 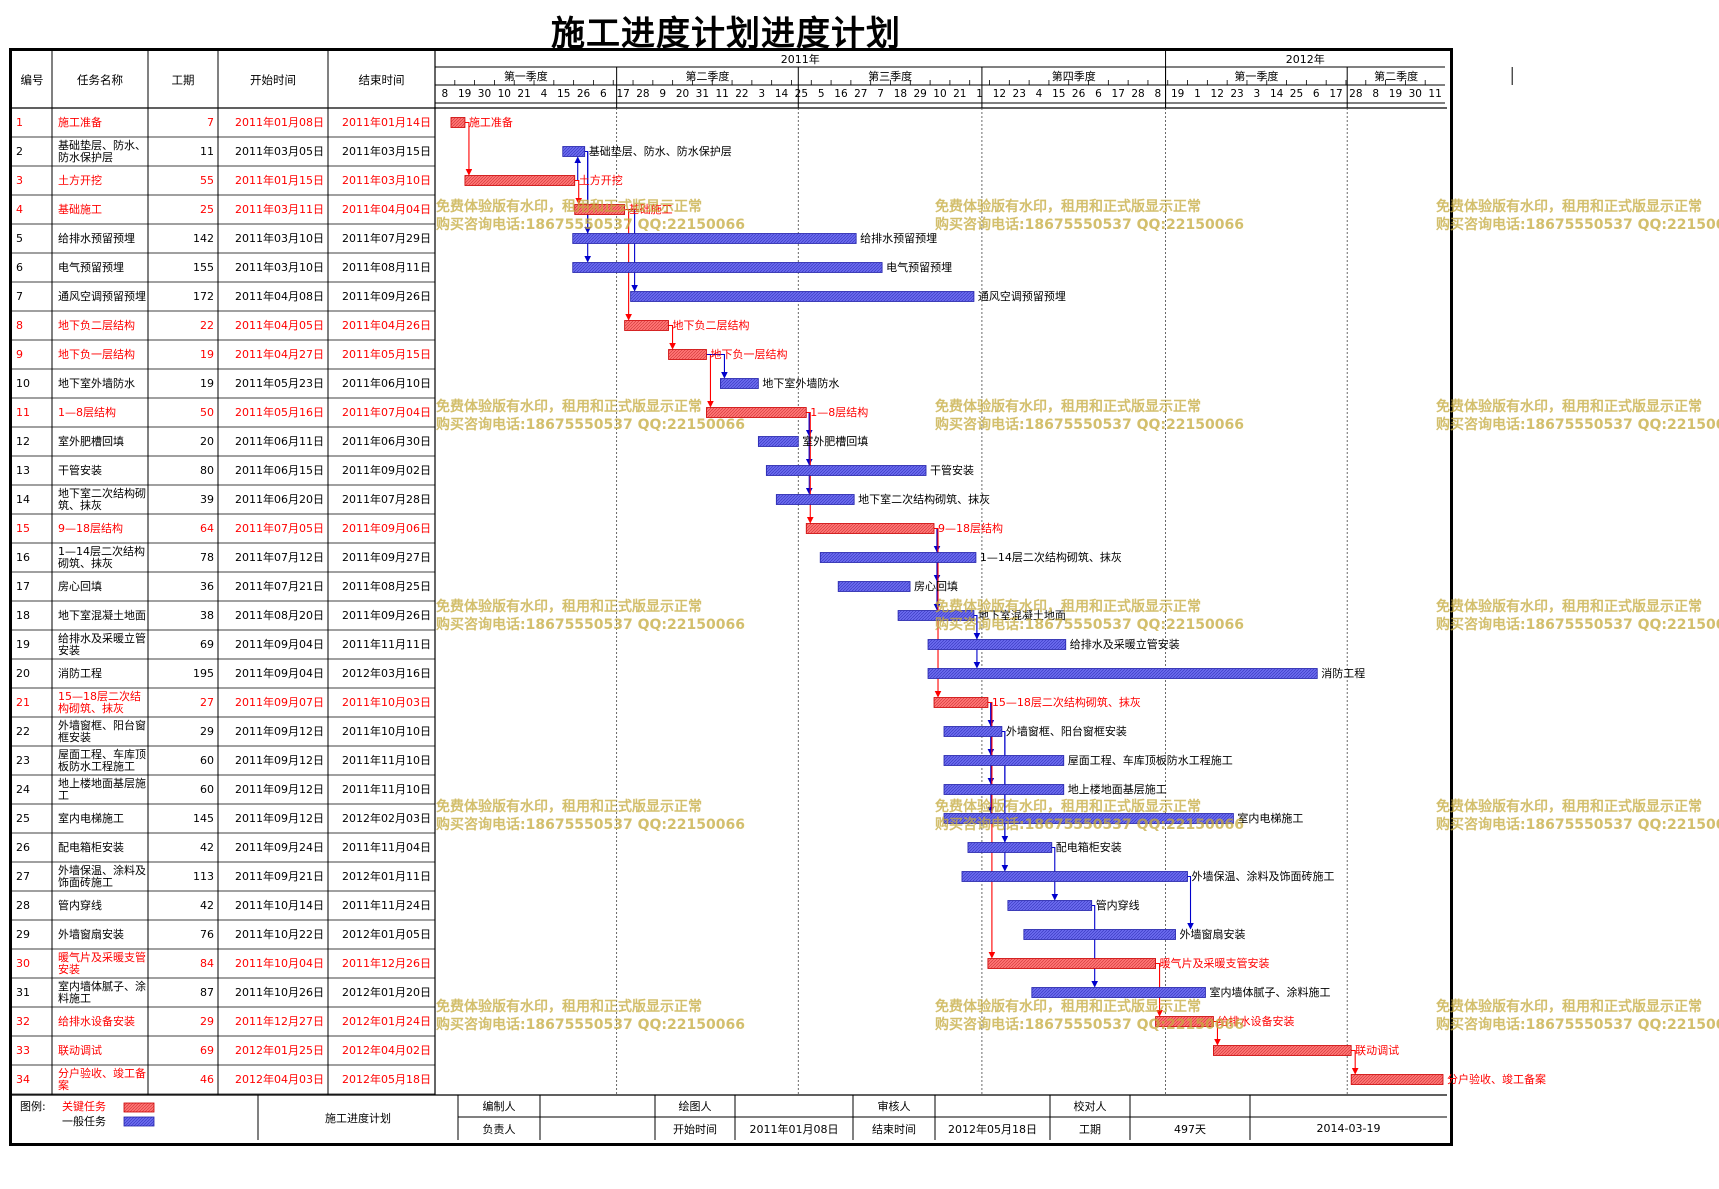 What do you see at coordinates (279, 296) in the screenshot?
I see `task-start: 2011年04月08日` at bounding box center [279, 296].